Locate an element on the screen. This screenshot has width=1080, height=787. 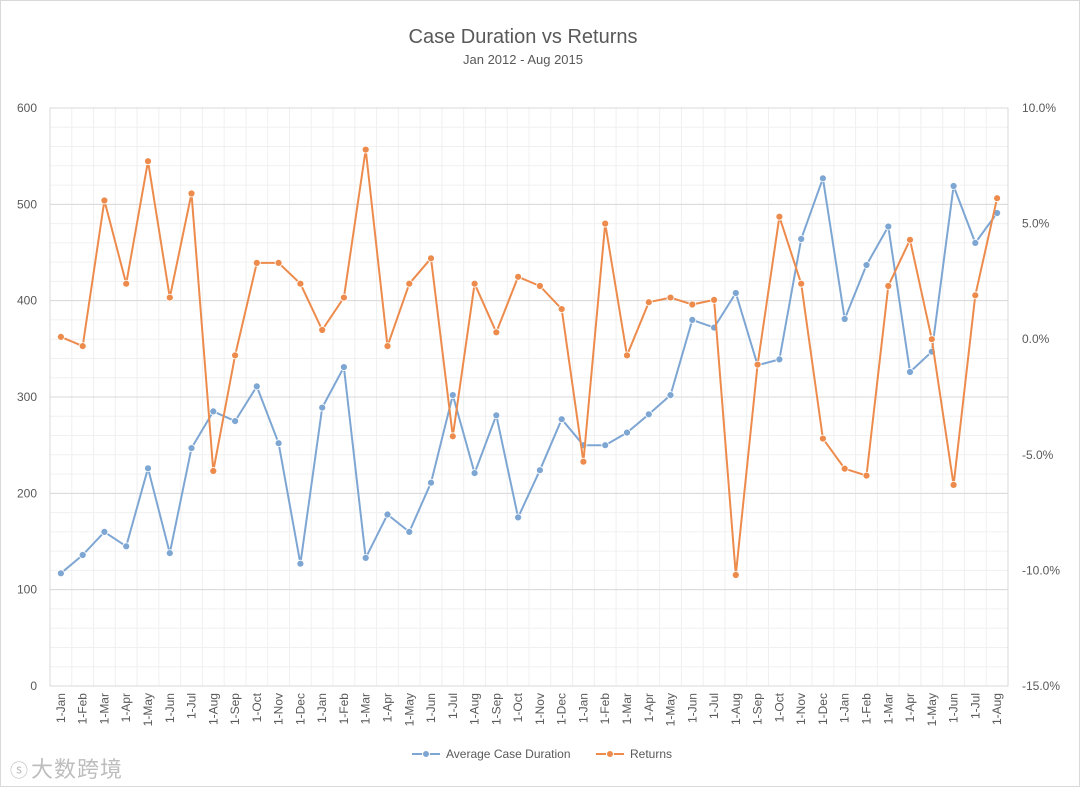
legend-item-duration: Average Case Duration is located at coordinates (491, 754).